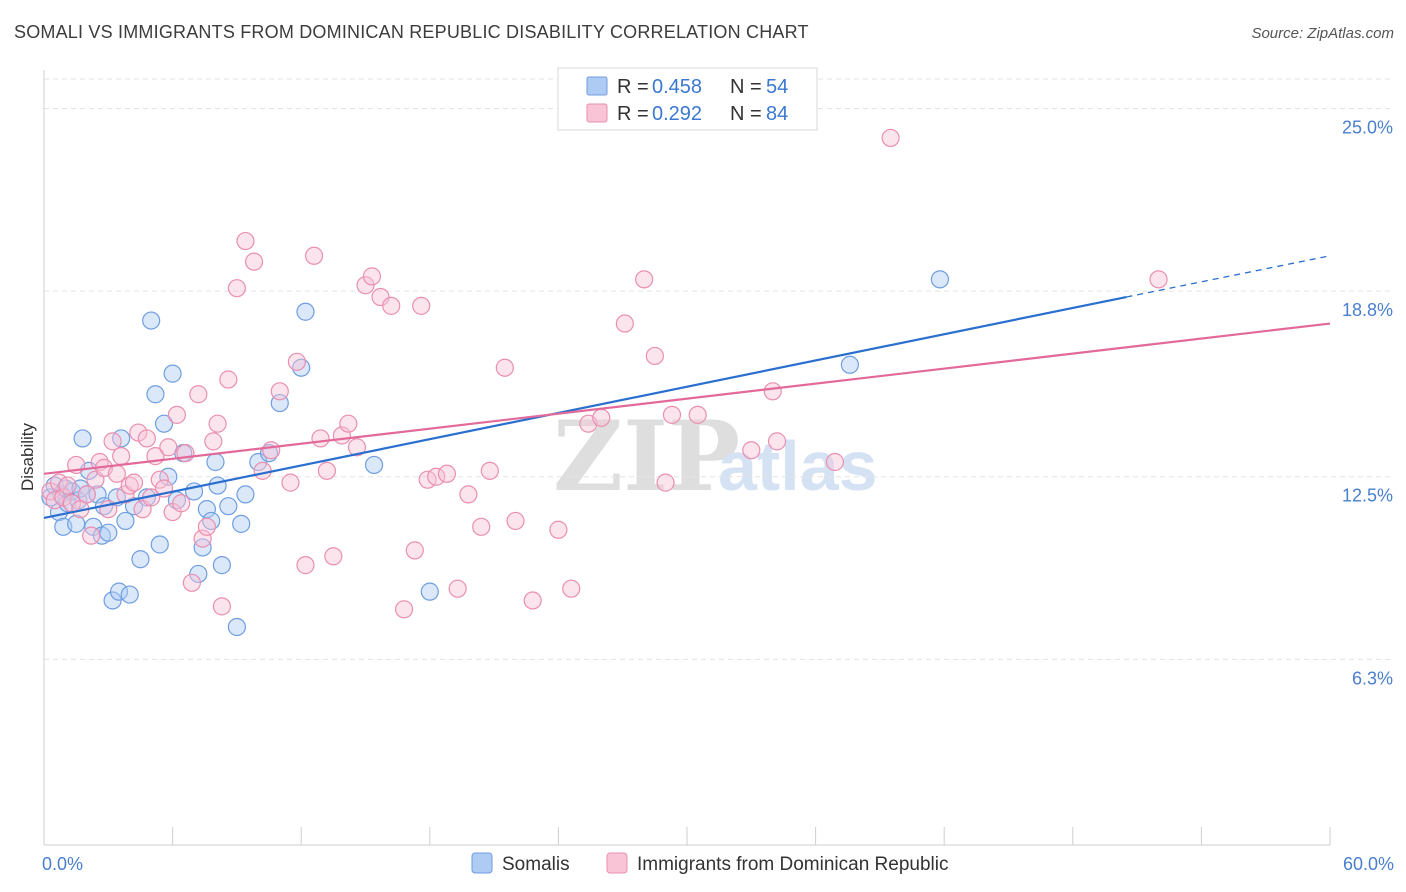 The image size is (1406, 892). I want to click on legend-r-value-somalis: 0.458, so click(677, 87).